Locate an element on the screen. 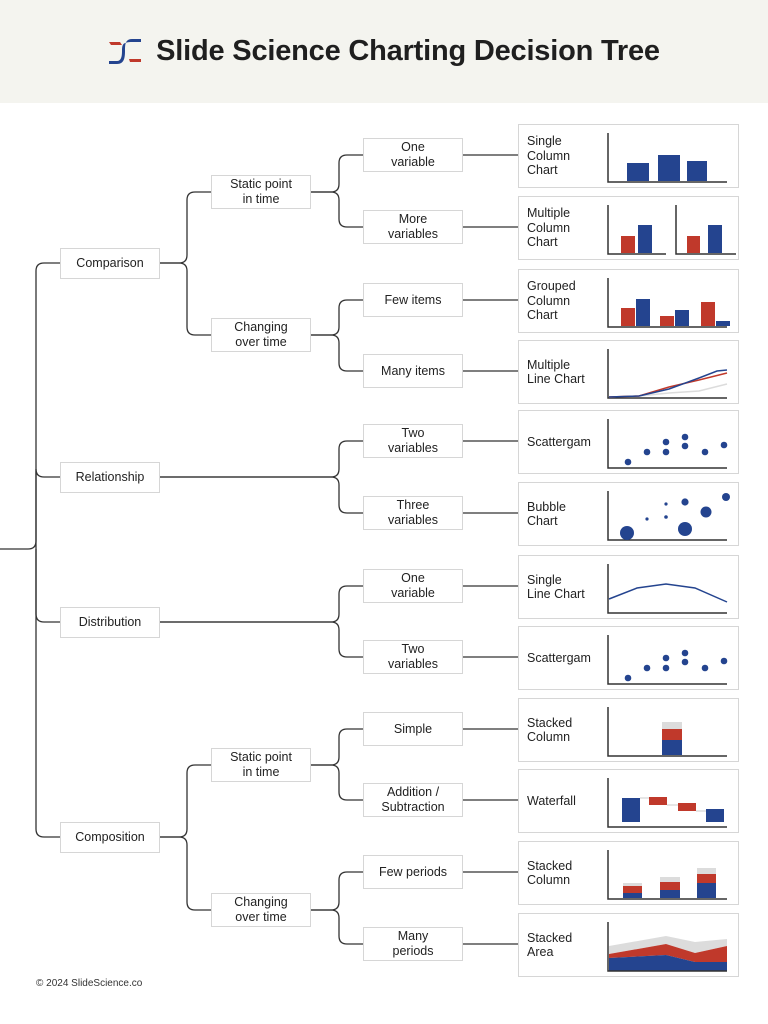  category-composition: Composition is located at coordinates (110, 837).